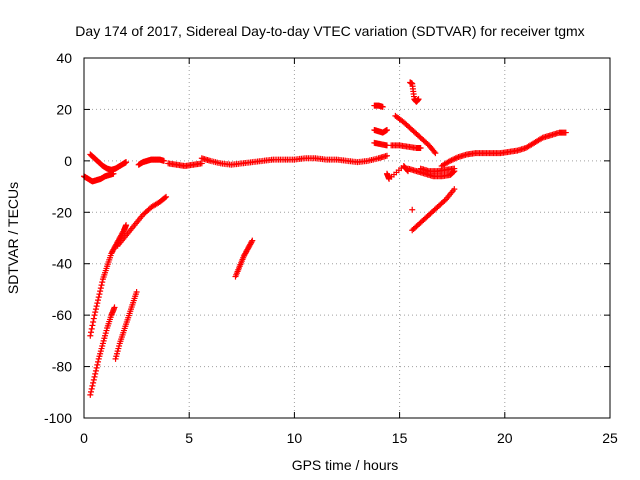 The width and height of the screenshot is (640, 480). What do you see at coordinates (64, 58) in the screenshot?
I see `y-tick-label: 40` at bounding box center [64, 58].